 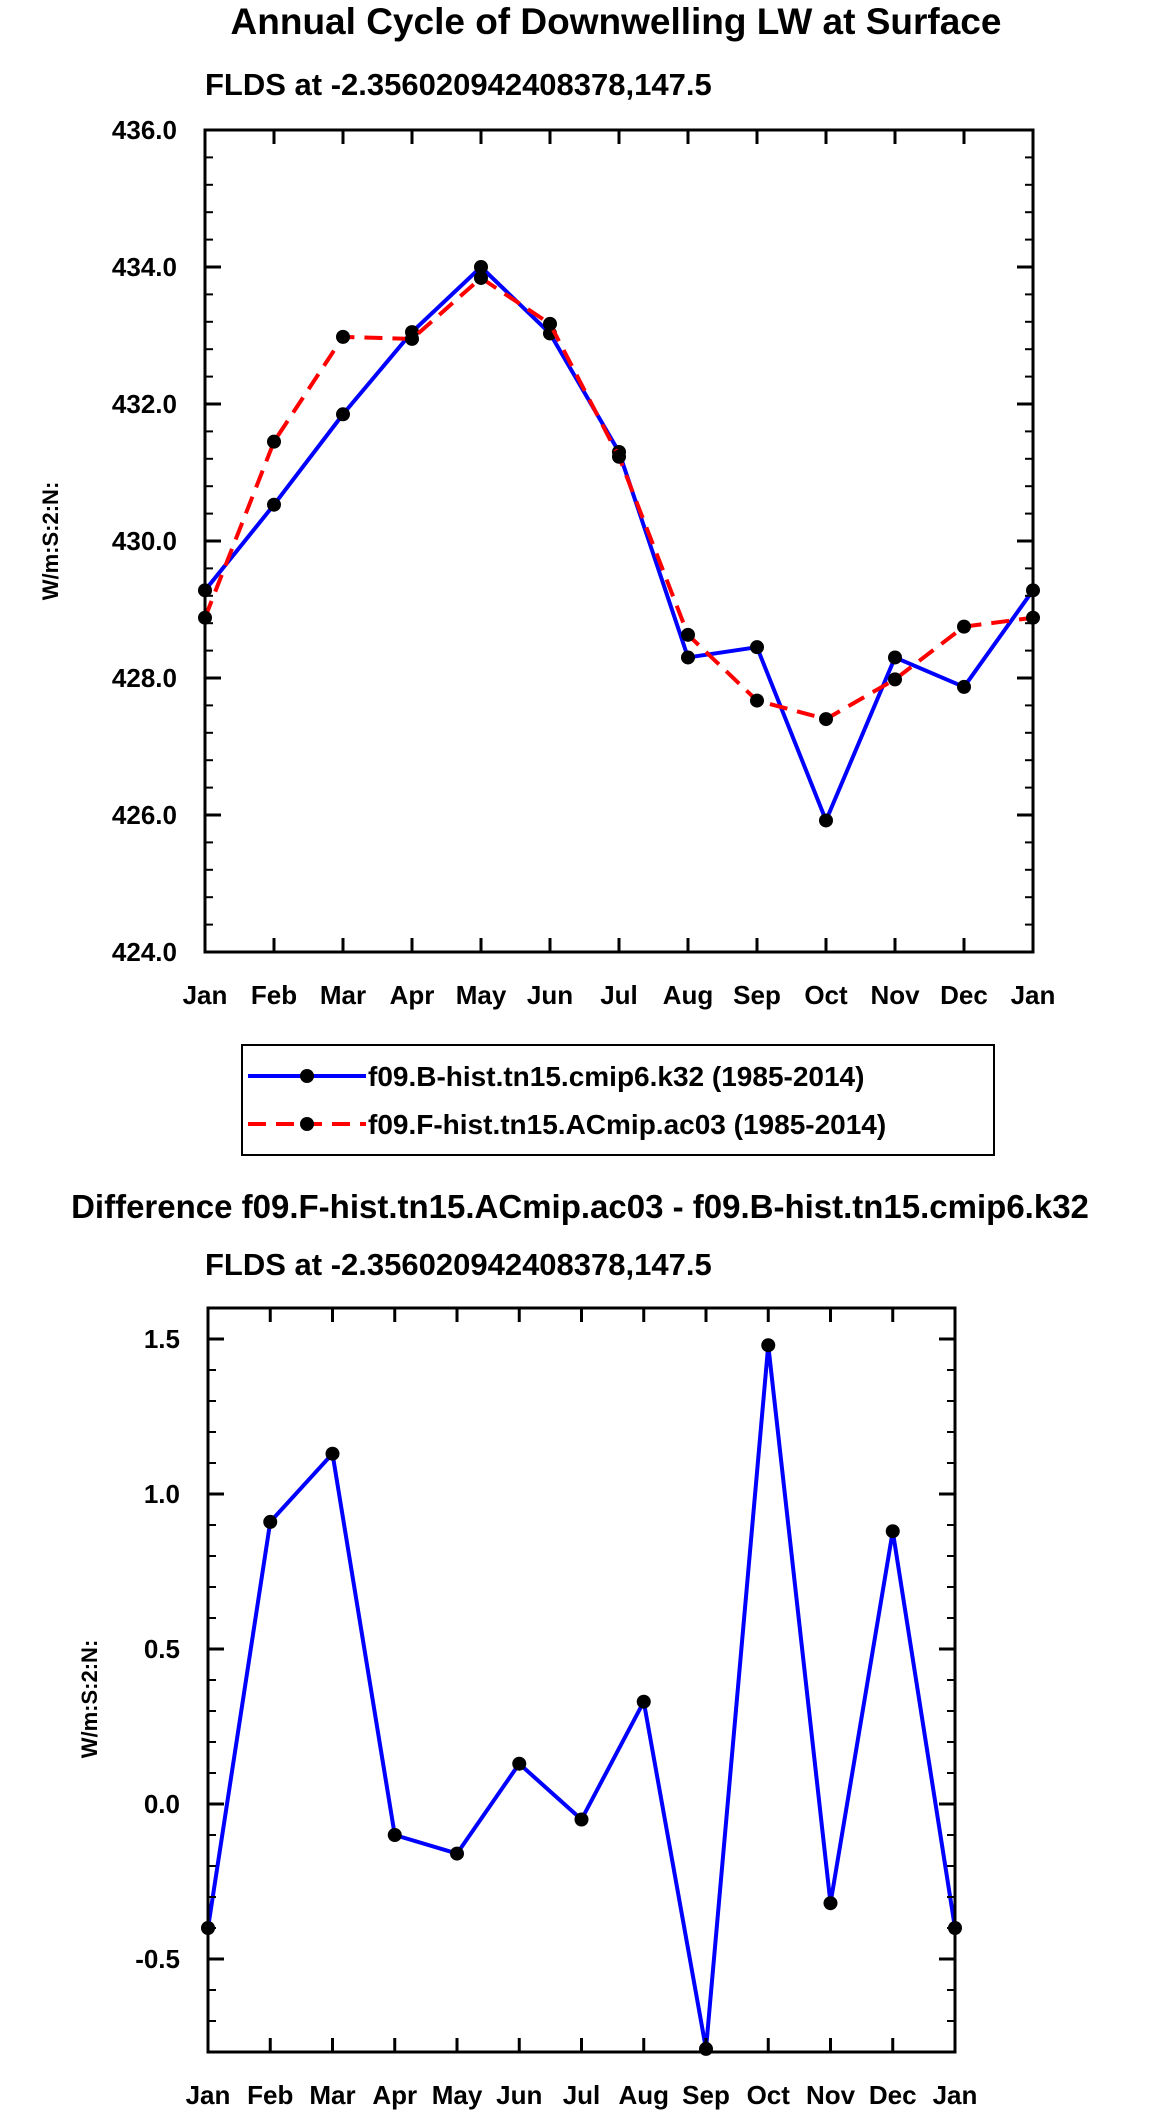 What do you see at coordinates (144, 678) in the screenshot?
I see `chart1-ytick-label-2: 428.0` at bounding box center [144, 678].